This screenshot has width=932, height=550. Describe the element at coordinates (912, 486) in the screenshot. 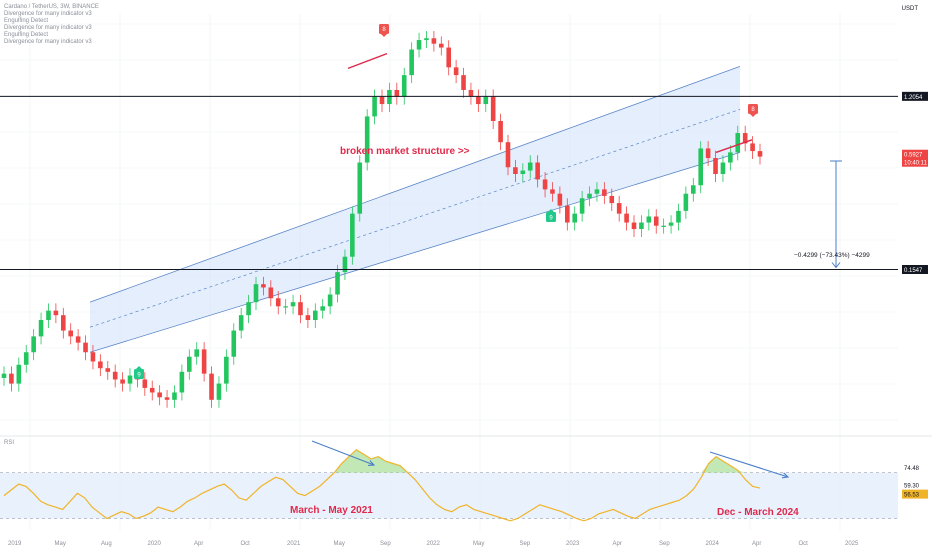

I see `rsi-label-mid: 59.30` at that location.